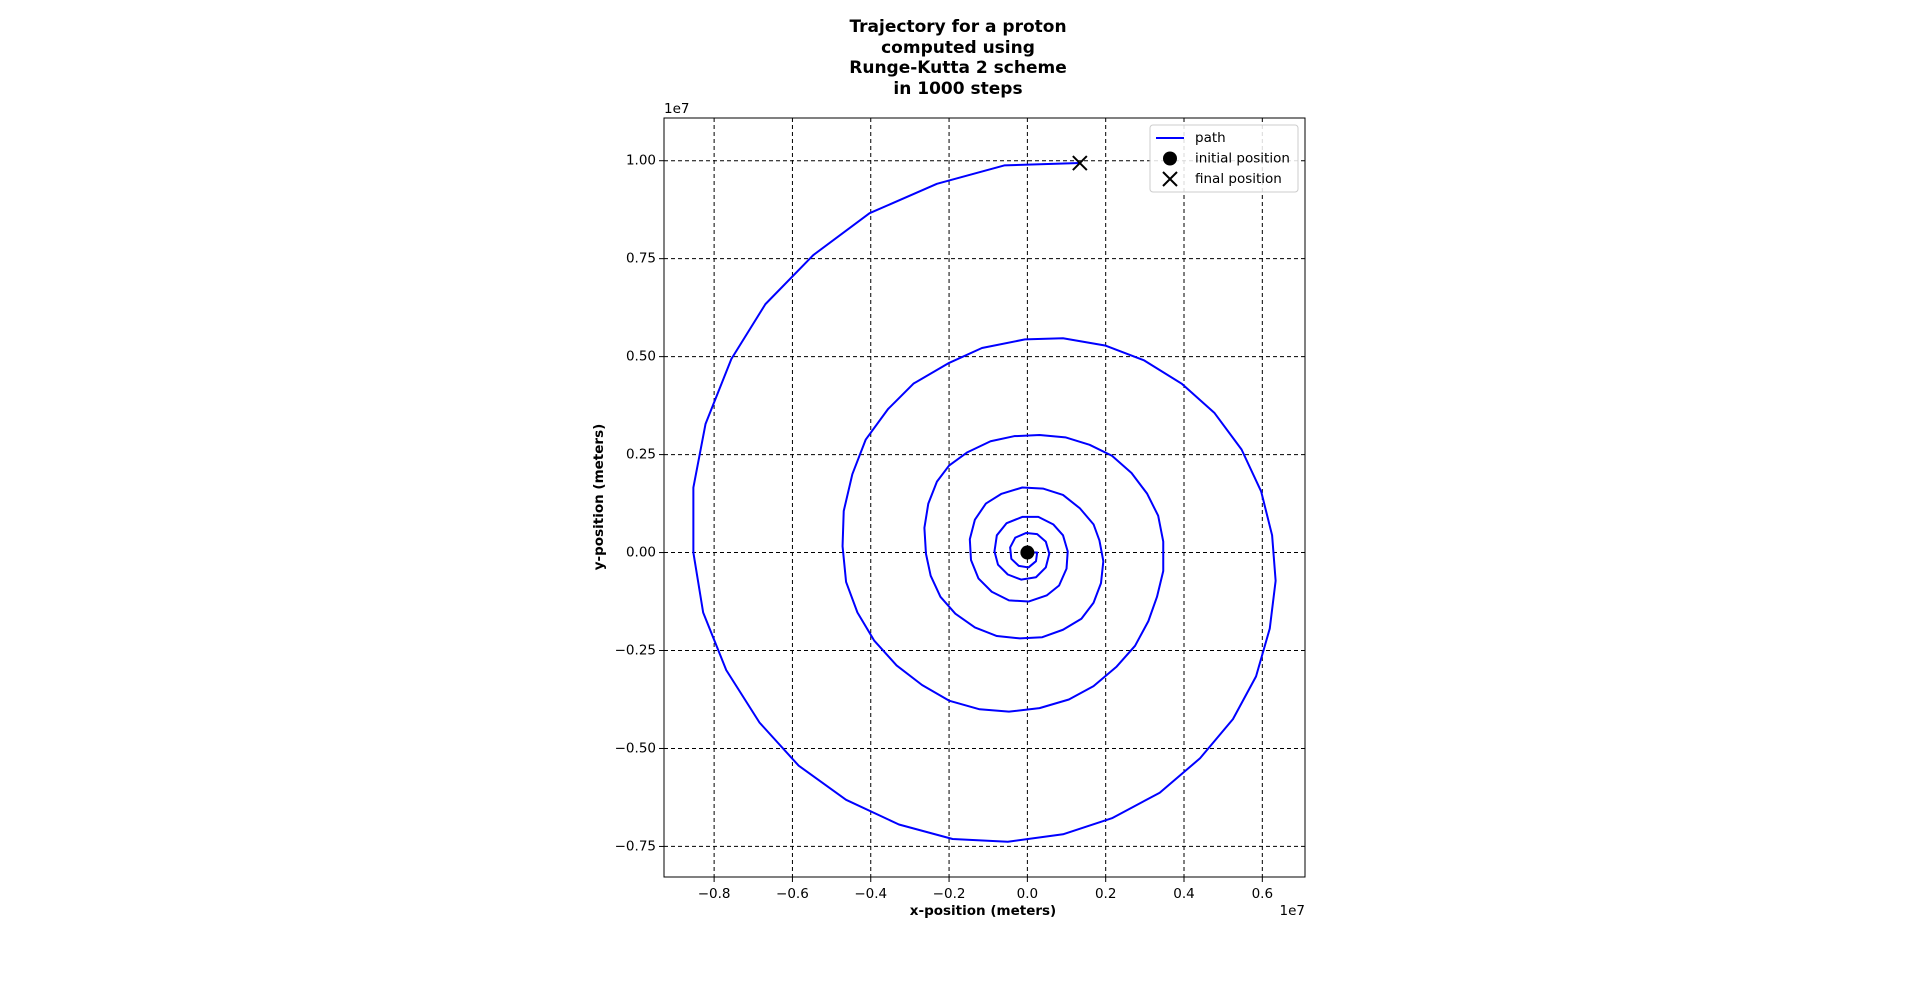 This screenshot has width=1920, height=984. What do you see at coordinates (641, 161) in the screenshot?
I see `y-tick-label: 1.00` at bounding box center [641, 161].